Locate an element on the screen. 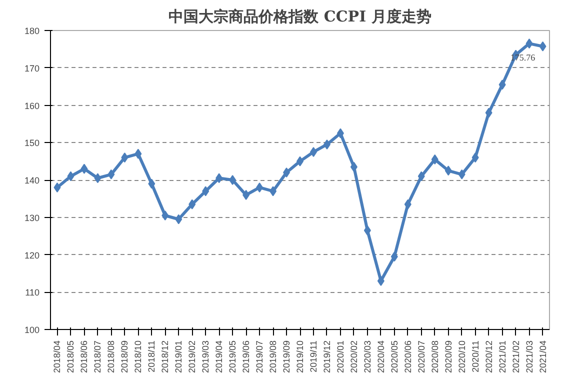 This screenshot has width=579, height=376. x-tick-label: 2020/03 is located at coordinates (367, 357).